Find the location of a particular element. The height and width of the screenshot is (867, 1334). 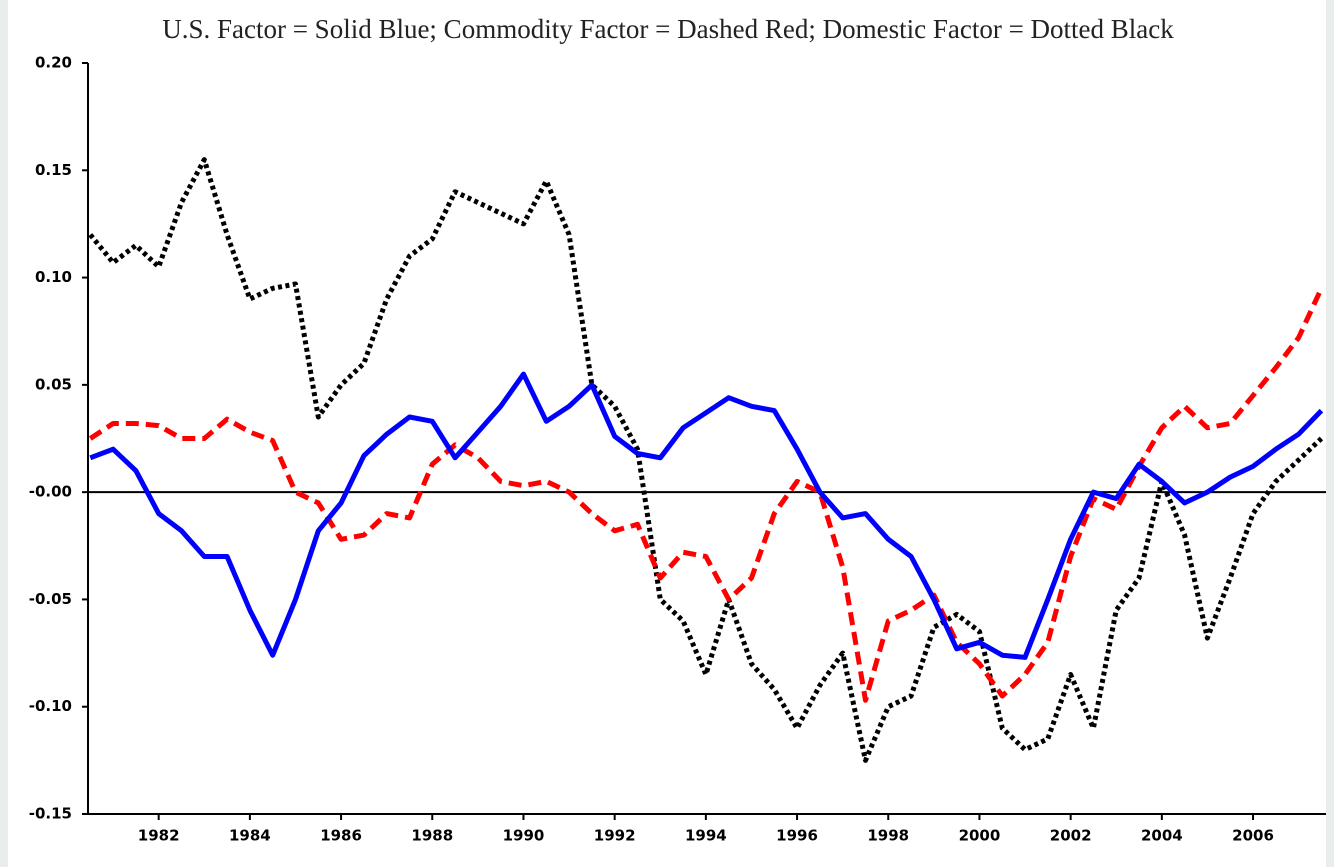

x-tick-label: 1986 is located at coordinates (341, 836).